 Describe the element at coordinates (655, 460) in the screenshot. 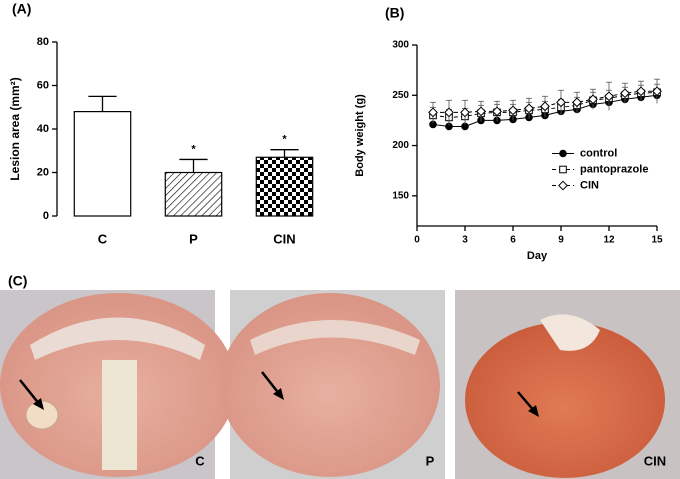

I see `photo-label: CIN` at that location.